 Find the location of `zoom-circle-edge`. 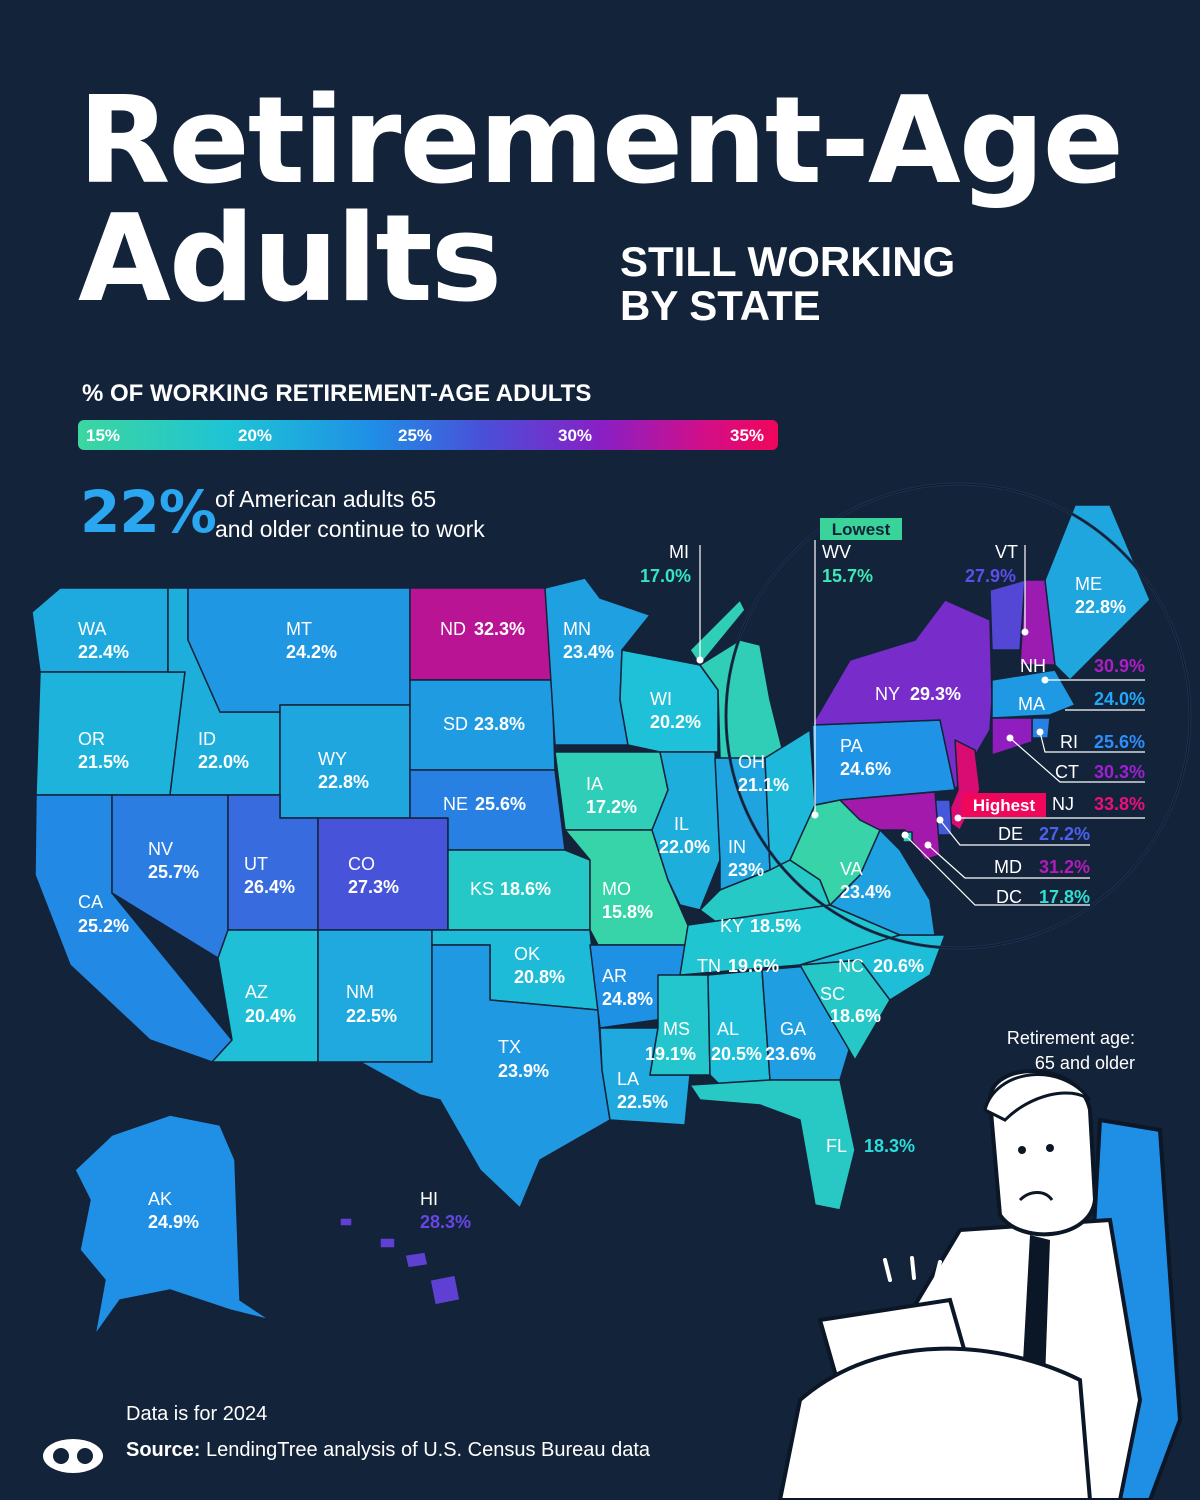

zoom-circle-edge is located at coordinates (958, 716).